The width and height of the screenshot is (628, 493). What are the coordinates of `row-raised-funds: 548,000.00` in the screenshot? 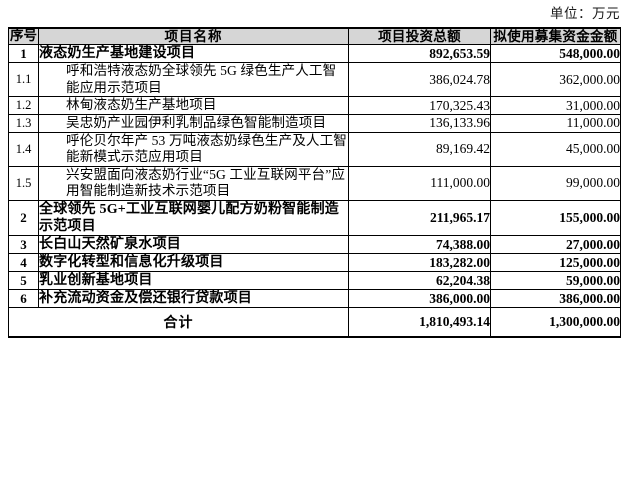 It's located at (555, 54).